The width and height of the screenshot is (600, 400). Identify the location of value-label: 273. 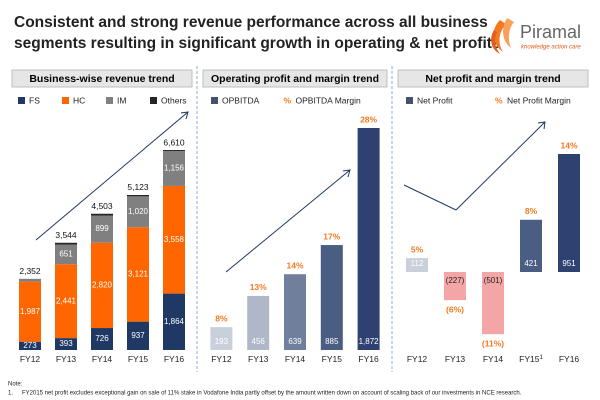
(30, 345).